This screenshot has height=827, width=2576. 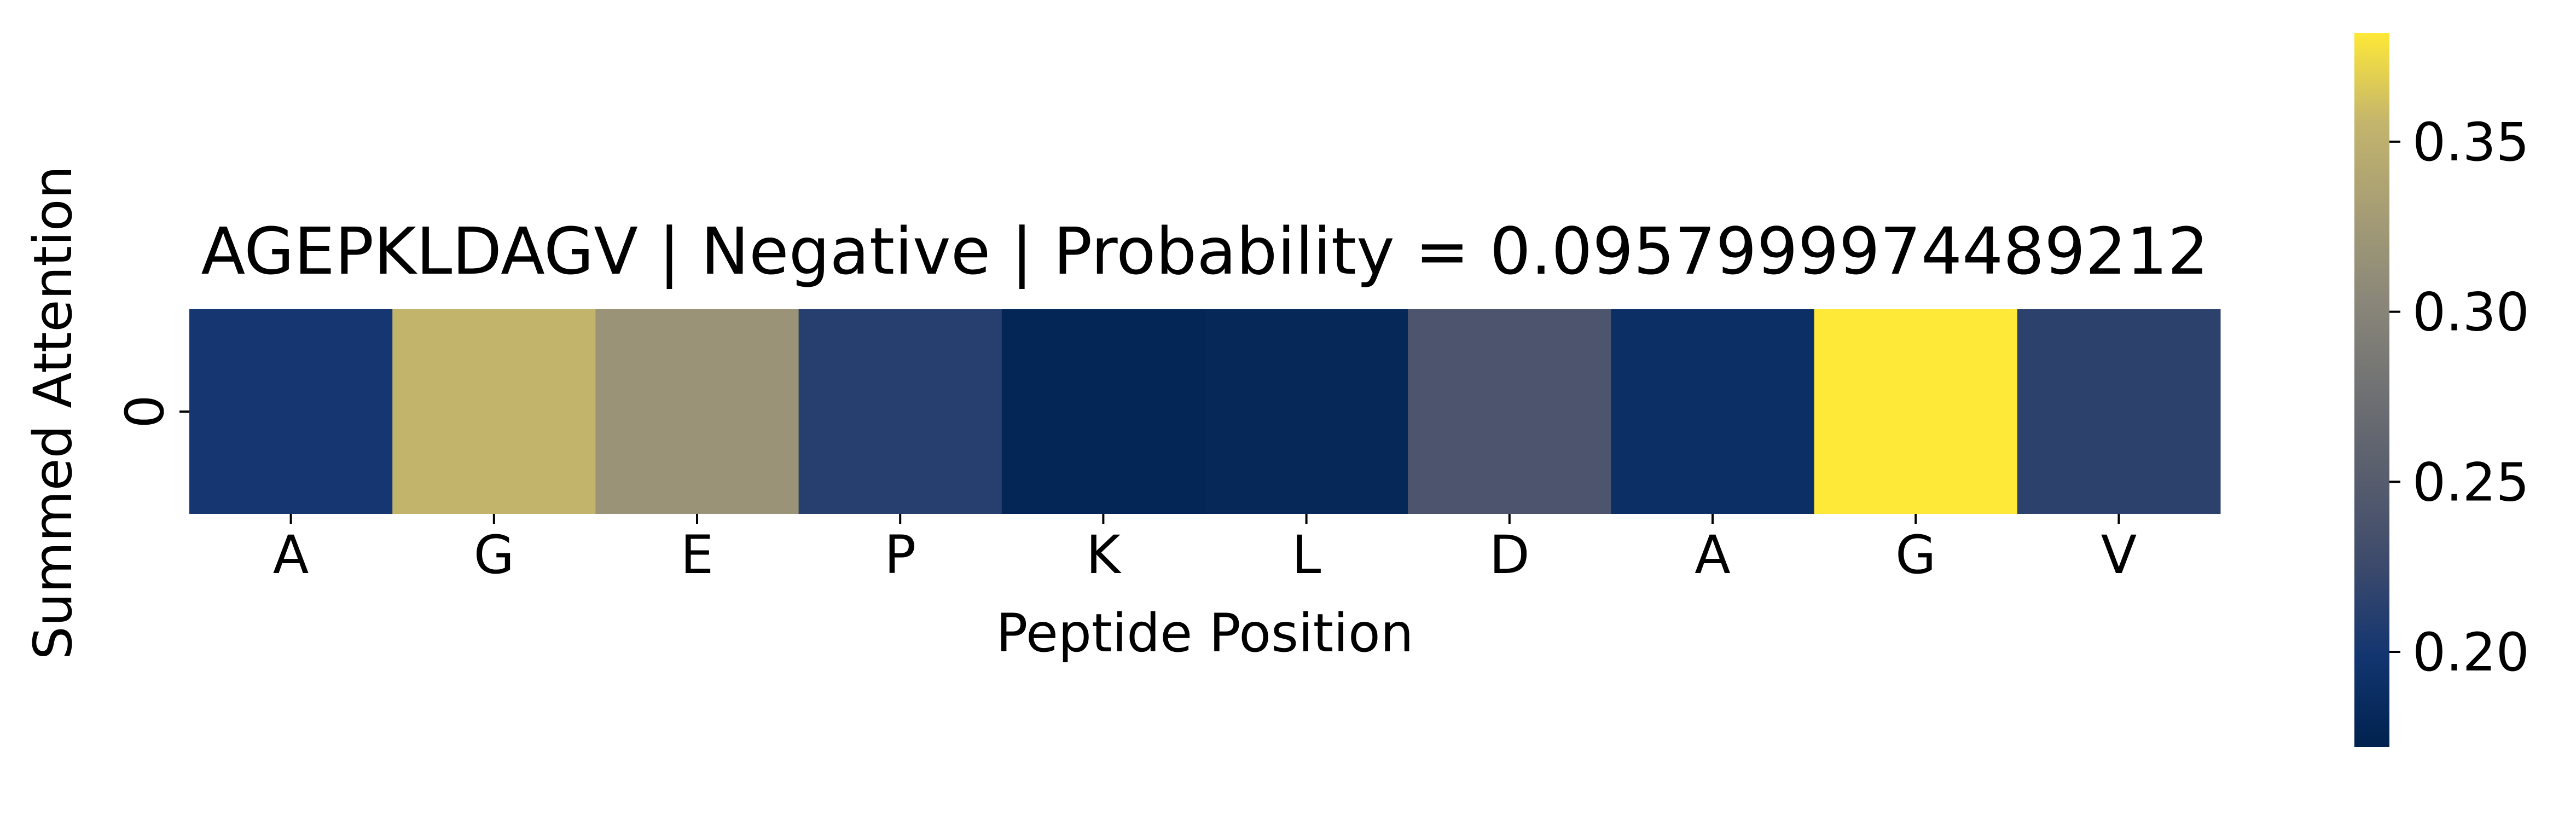 I want to click on colorbar-tick-label: 0.25, so click(x=2471, y=482).